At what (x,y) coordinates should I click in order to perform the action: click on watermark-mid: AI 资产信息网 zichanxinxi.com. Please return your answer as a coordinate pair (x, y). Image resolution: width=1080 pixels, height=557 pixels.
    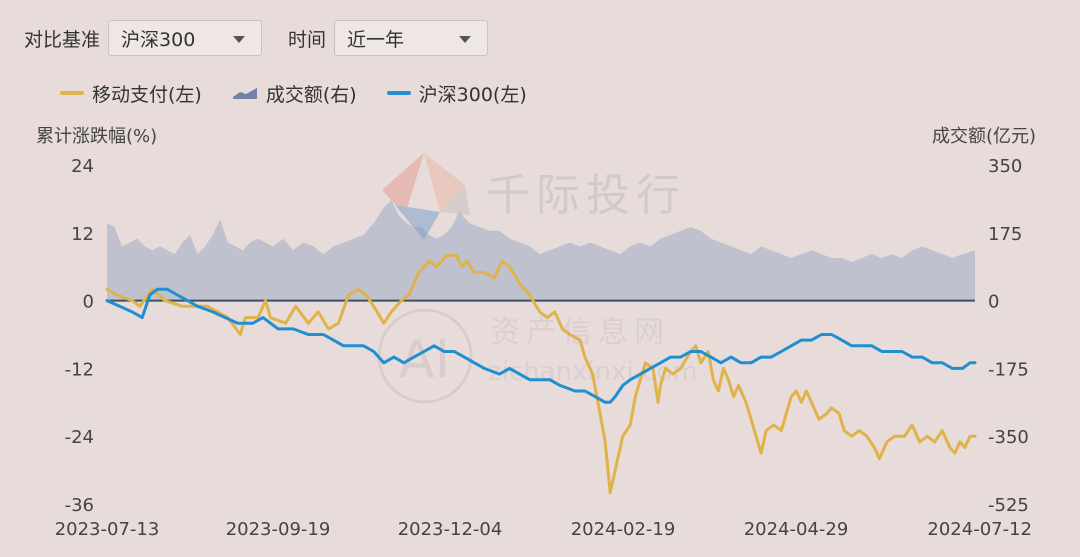
    Looking at the image, I should click on (537, 356).